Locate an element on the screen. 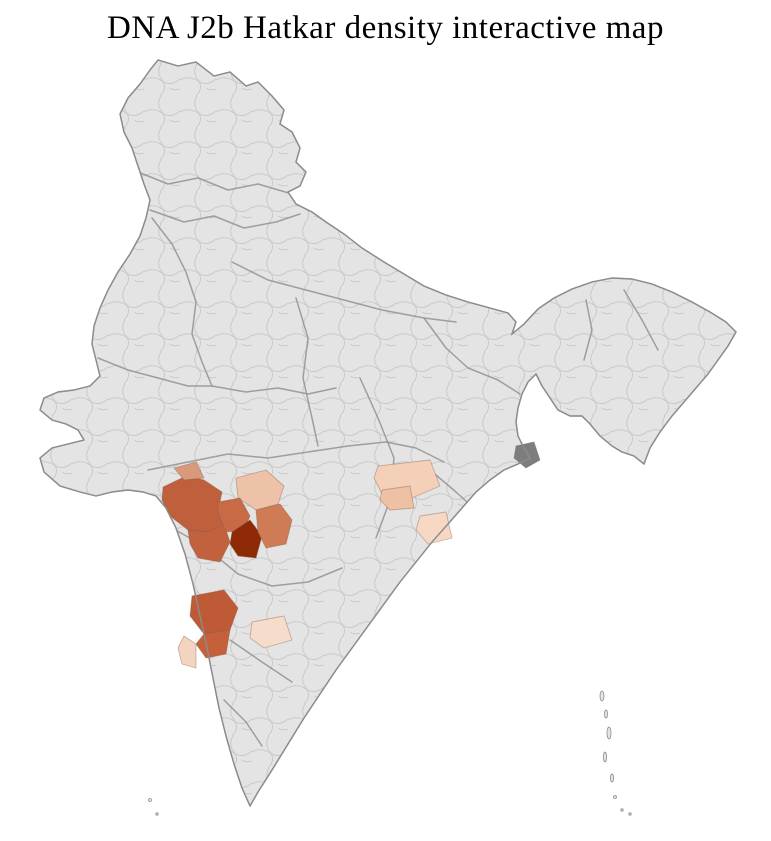 The height and width of the screenshot is (841, 771). district-west-light-top is located at coordinates (189, 471).